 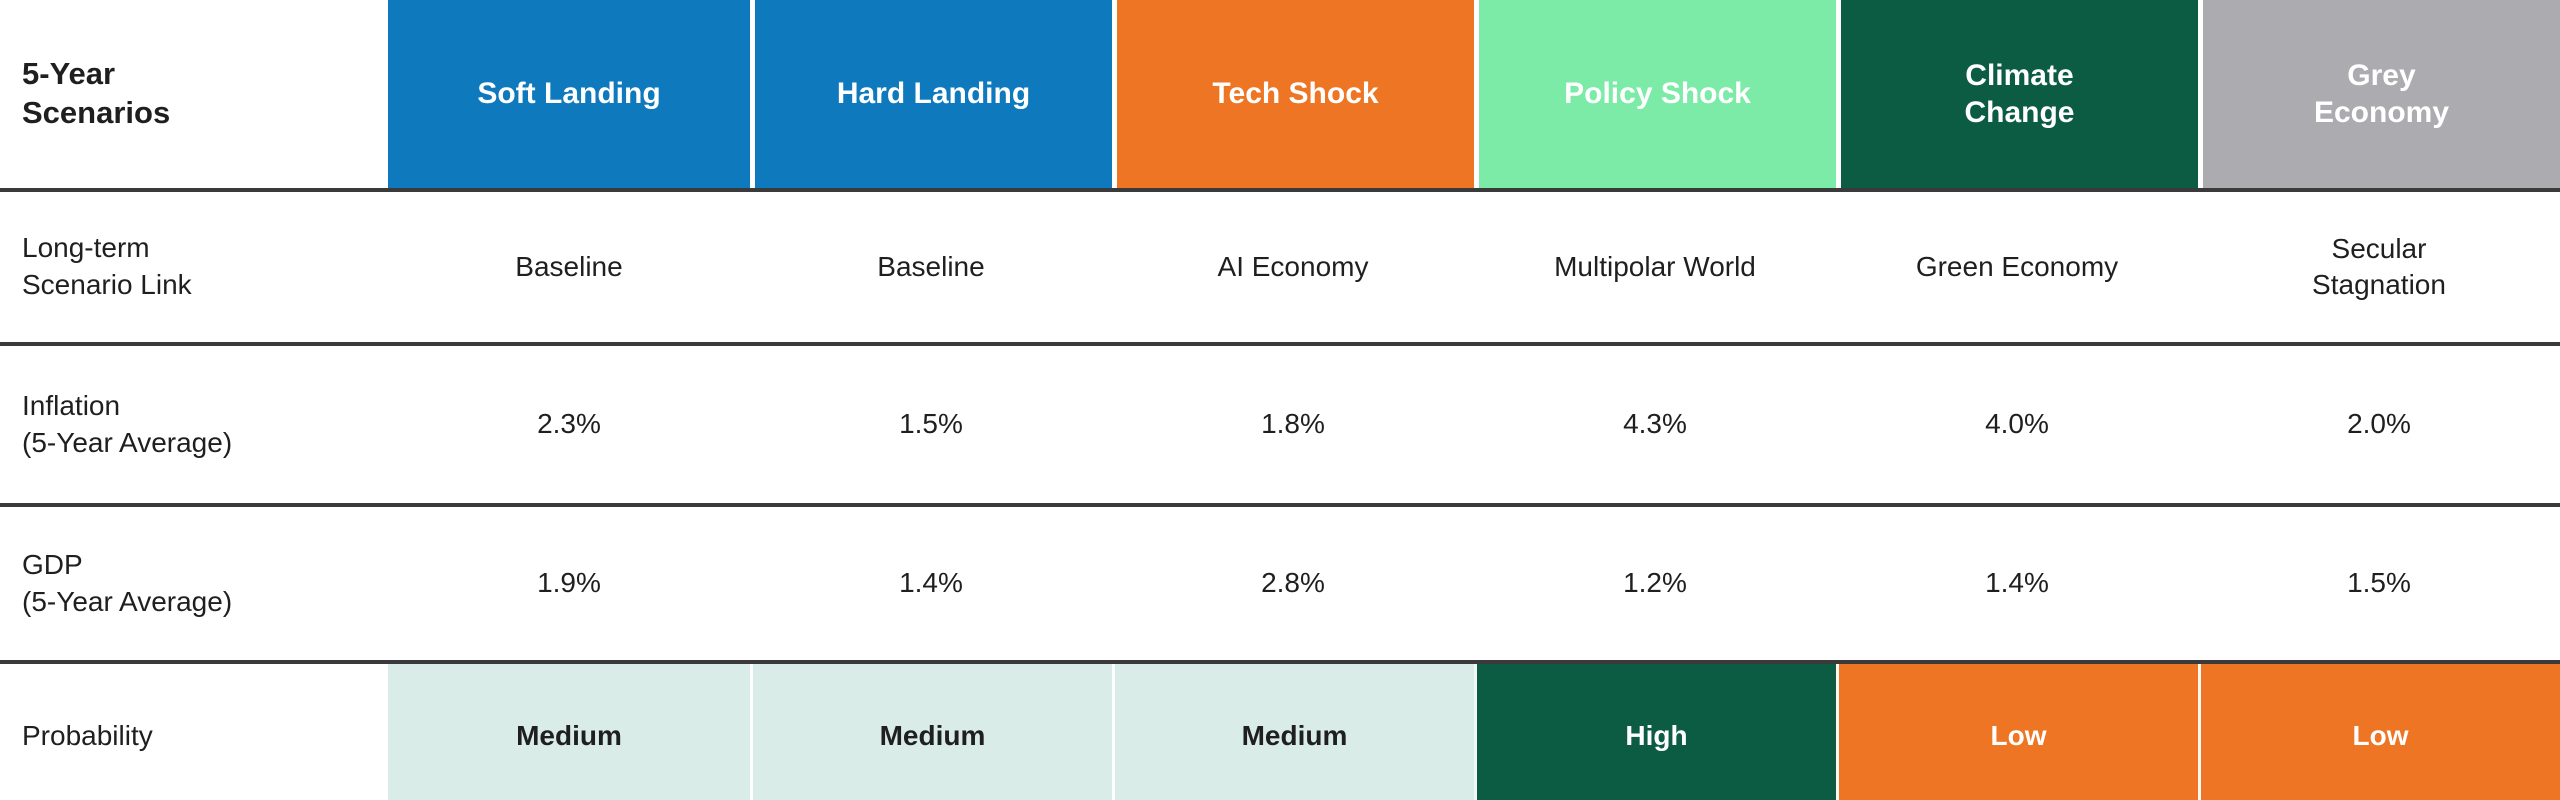 What do you see at coordinates (127, 423) in the screenshot?
I see `row-label-inflation: Inflation (5-Year Average)` at bounding box center [127, 423].